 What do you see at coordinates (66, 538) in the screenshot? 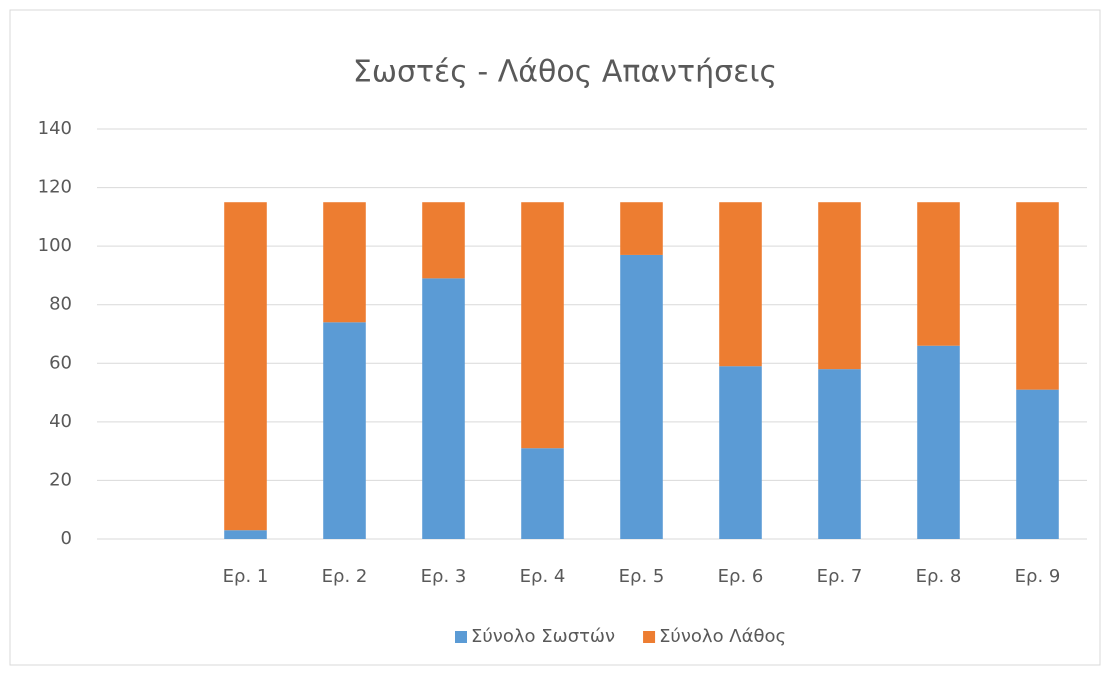
I see `y-tick-label: 0` at bounding box center [66, 538].